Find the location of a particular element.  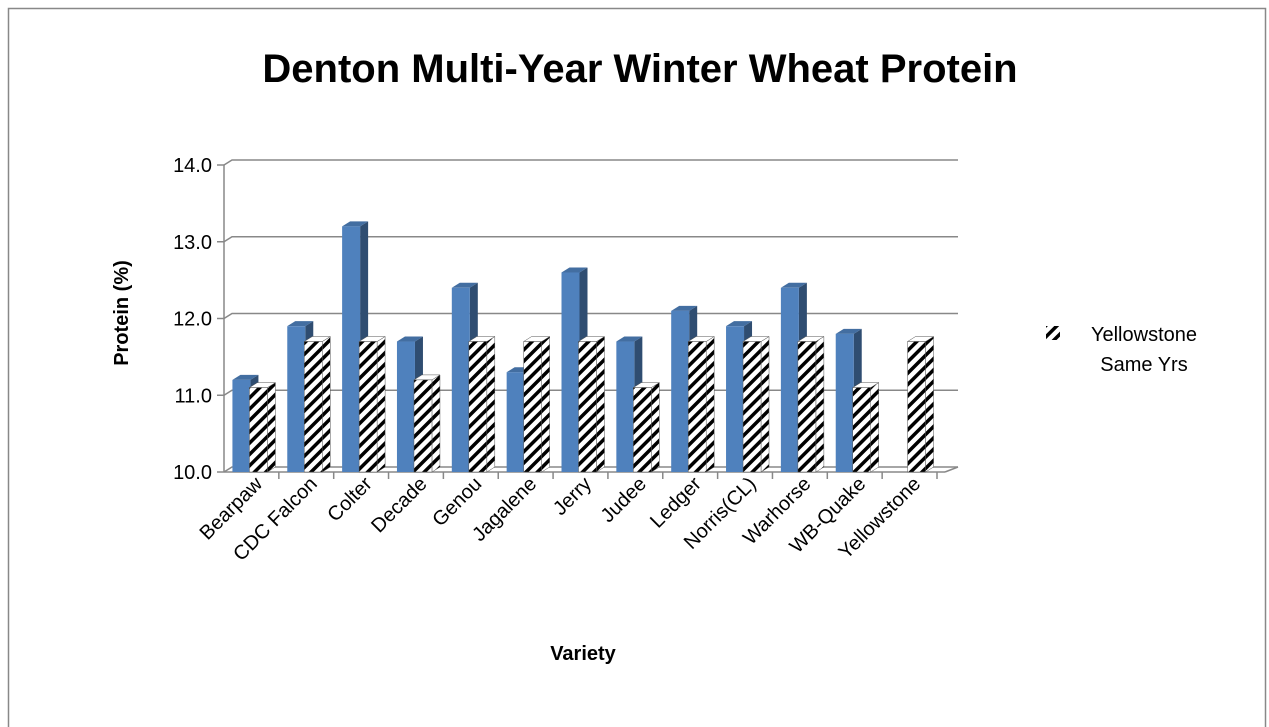

y-tick-label: 11.0 is located at coordinates (193, 396).